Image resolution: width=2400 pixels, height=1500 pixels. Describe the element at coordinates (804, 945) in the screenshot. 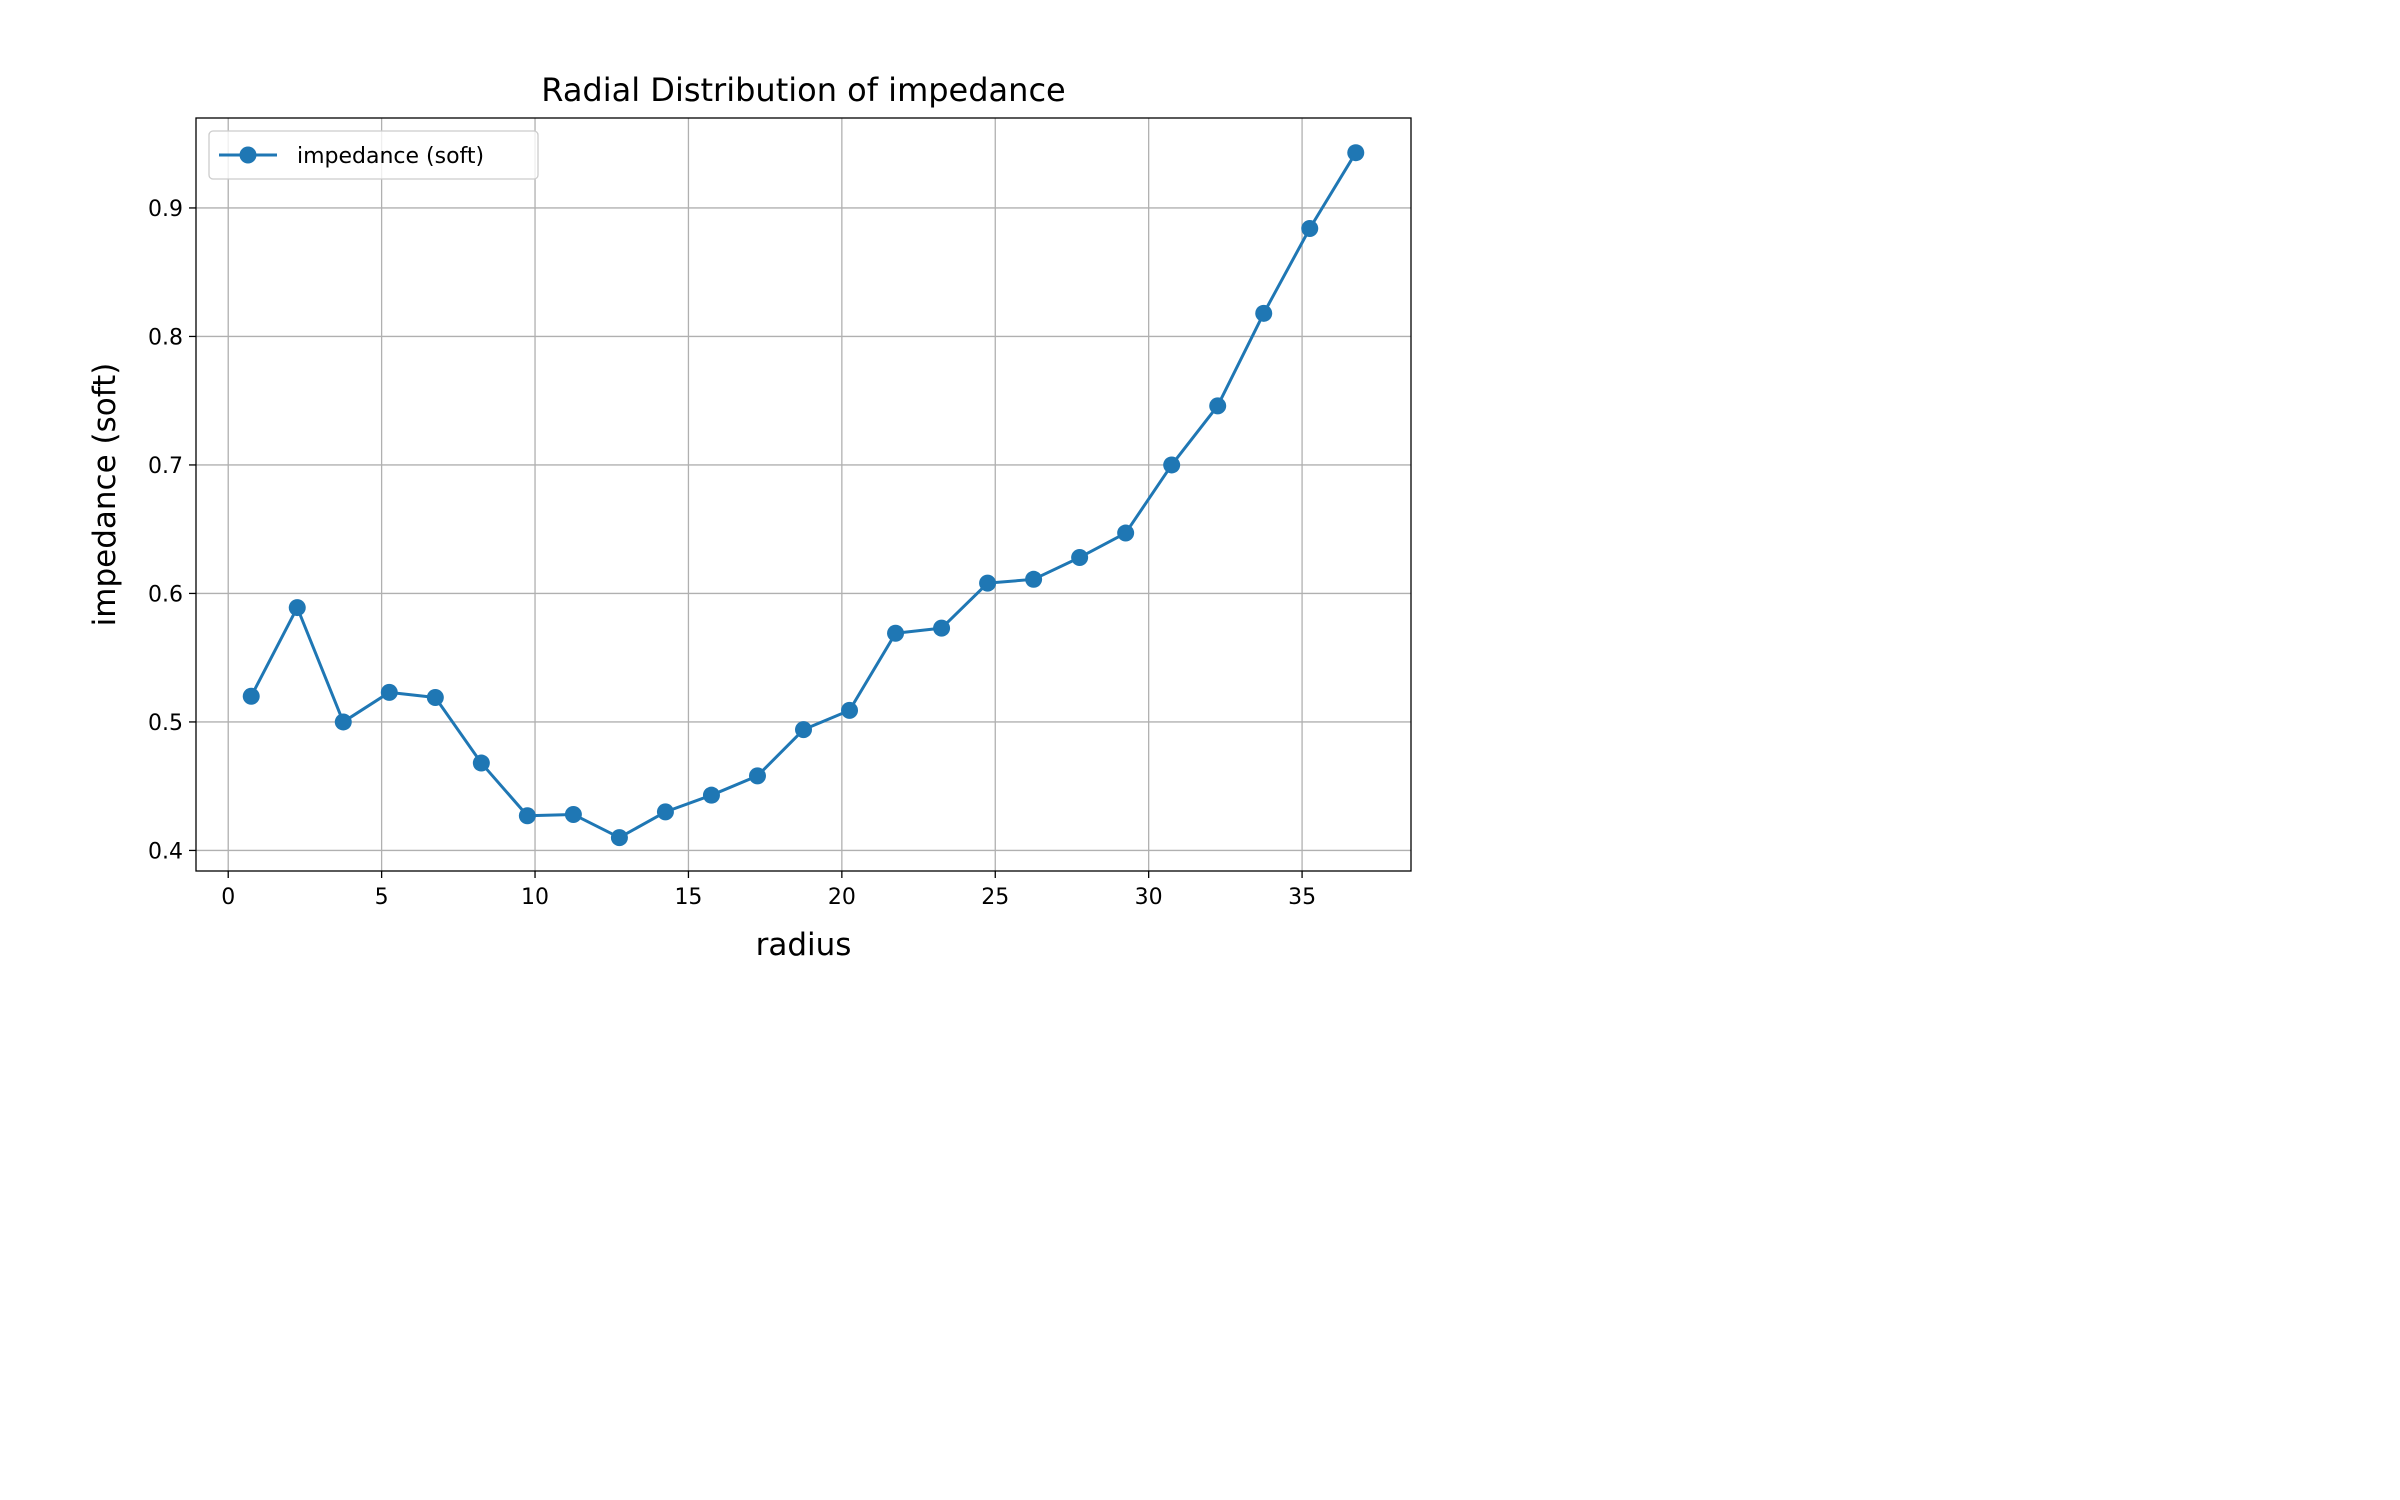

I see `x-axis-label: radius` at that location.